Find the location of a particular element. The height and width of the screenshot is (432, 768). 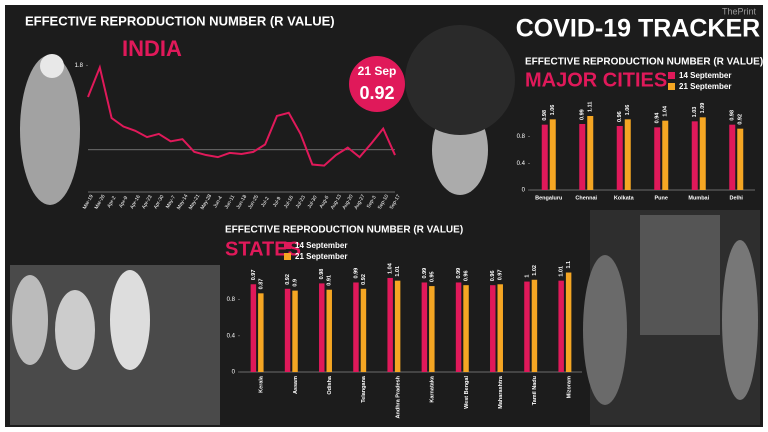

x-tick-label: Maharashtra is located at coordinates (501, 392).